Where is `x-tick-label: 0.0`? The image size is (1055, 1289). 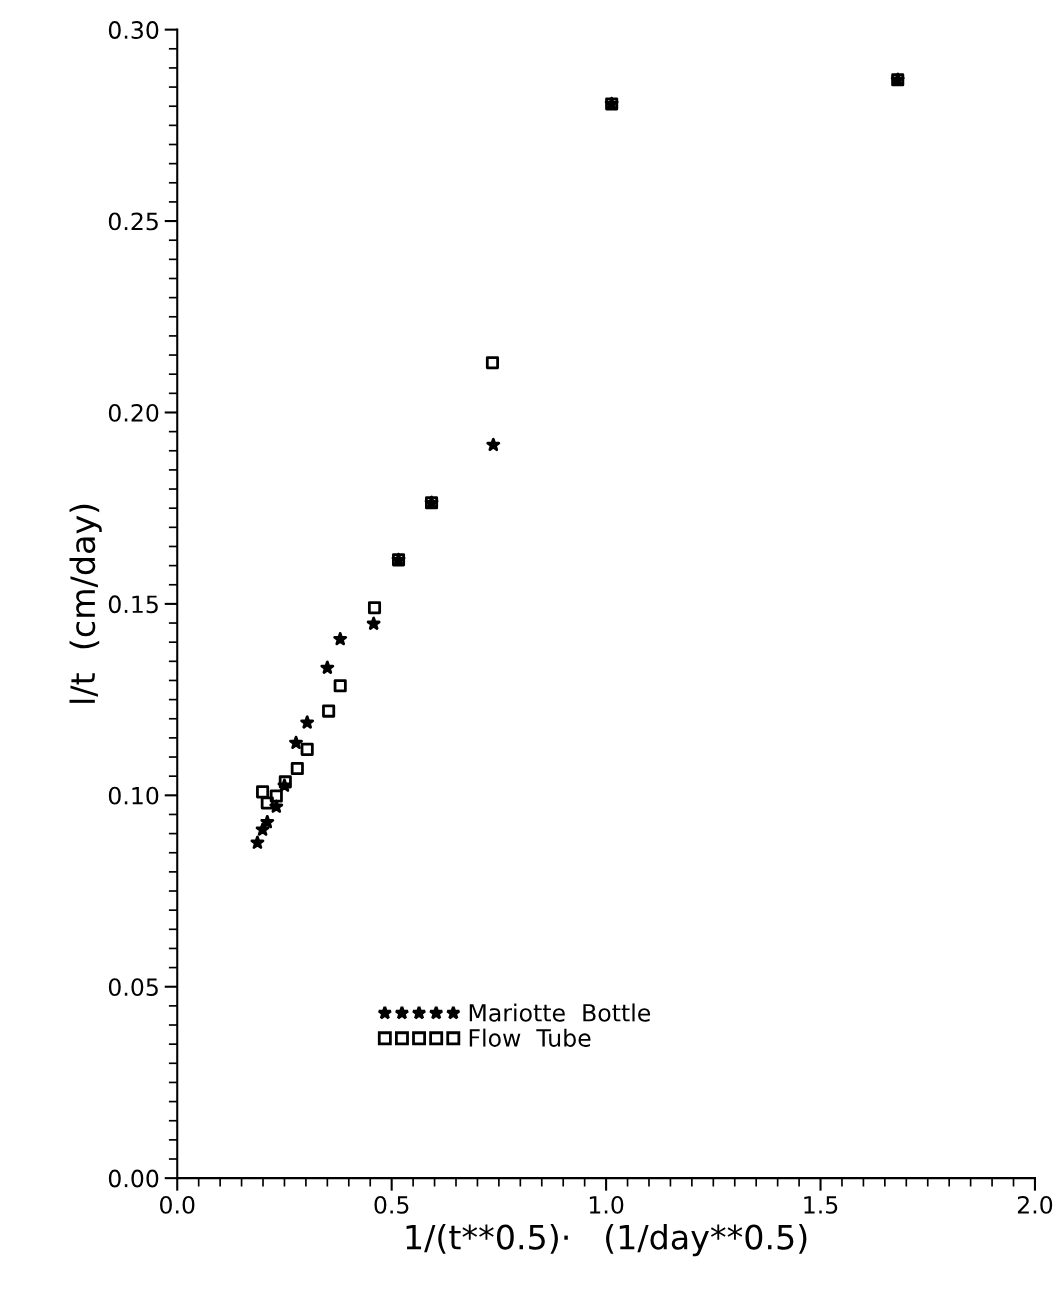 x-tick-label: 0.0 is located at coordinates (177, 1204).